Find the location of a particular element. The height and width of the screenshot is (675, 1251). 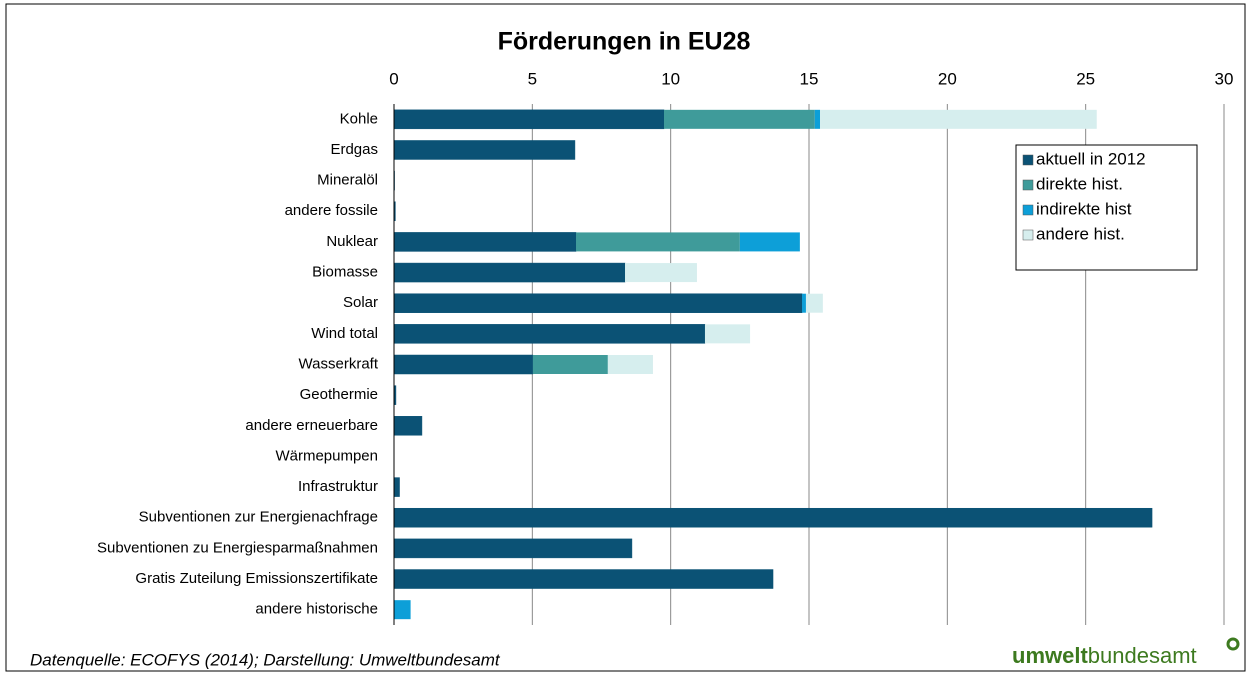

y-tick-label: Subventionen zu Energiesparmaßnahmen is located at coordinates (237, 547).